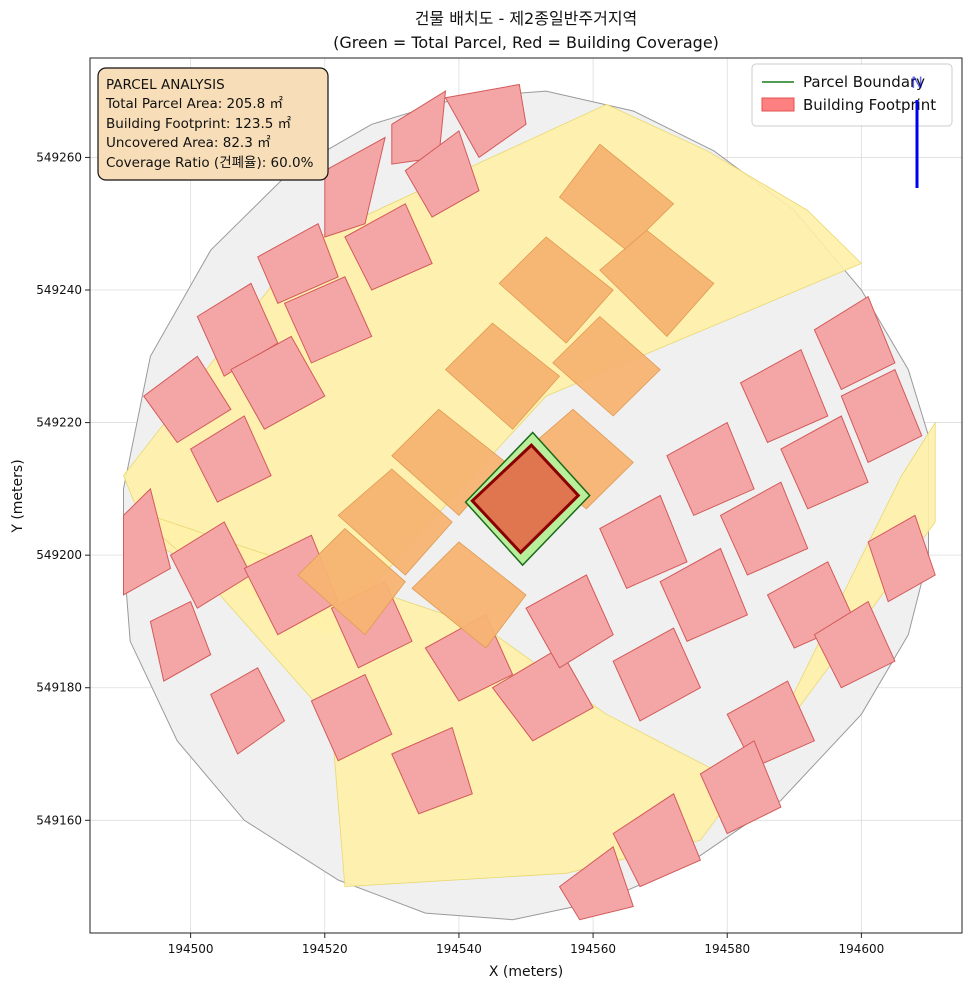 The height and width of the screenshot is (990, 971). Describe the element at coordinates (191, 949) in the screenshot. I see `x-tick-label: 194500` at that location.